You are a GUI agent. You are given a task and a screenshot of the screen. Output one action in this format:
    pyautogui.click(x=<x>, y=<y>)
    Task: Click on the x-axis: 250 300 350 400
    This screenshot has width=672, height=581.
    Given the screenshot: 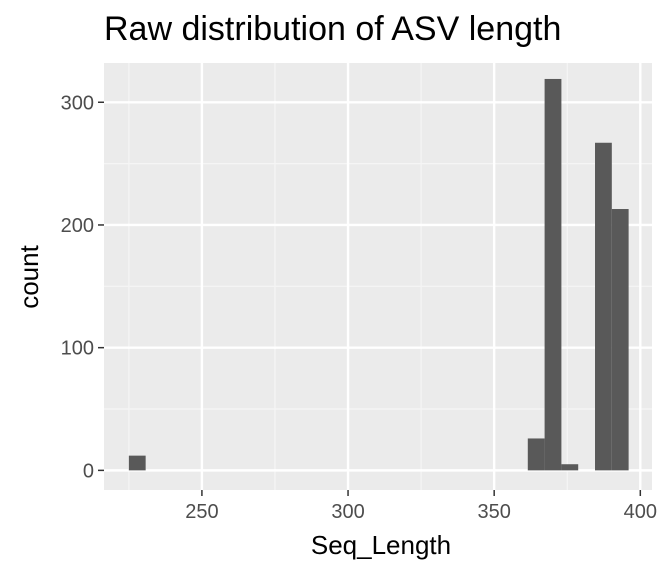 What is the action you would take?
    pyautogui.click(x=421, y=506)
    